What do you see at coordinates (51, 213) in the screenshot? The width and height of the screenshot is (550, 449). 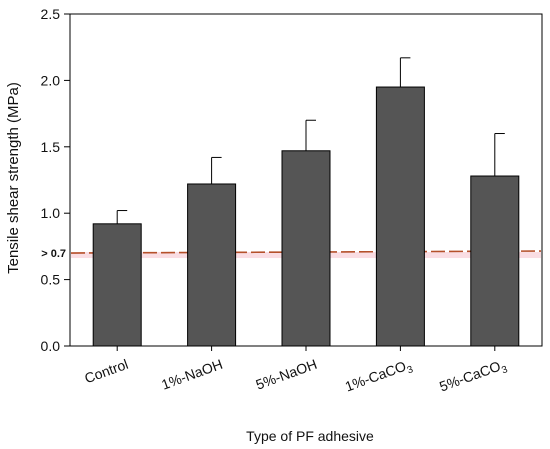 I see `y-tick-label: 1.0` at bounding box center [51, 213].